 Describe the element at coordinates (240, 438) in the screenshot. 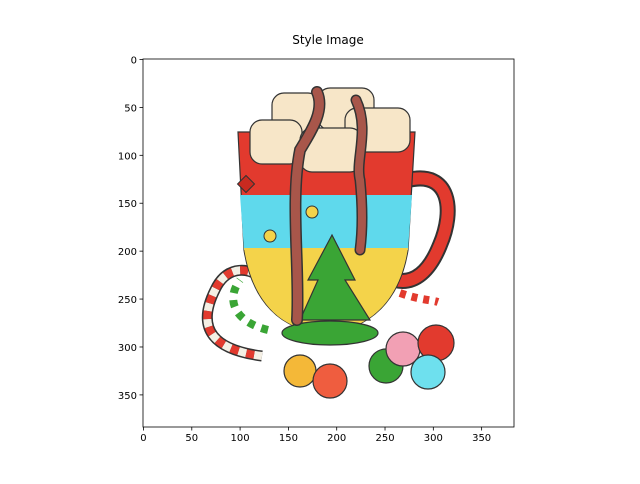

I see `x-tick-label: 100` at that location.